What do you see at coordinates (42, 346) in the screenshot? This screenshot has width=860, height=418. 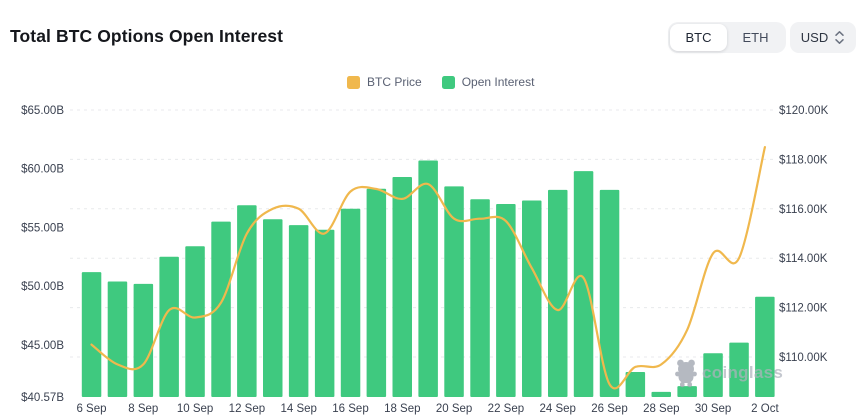 I see `y-axis-left-tick: $45.00B` at bounding box center [42, 346].